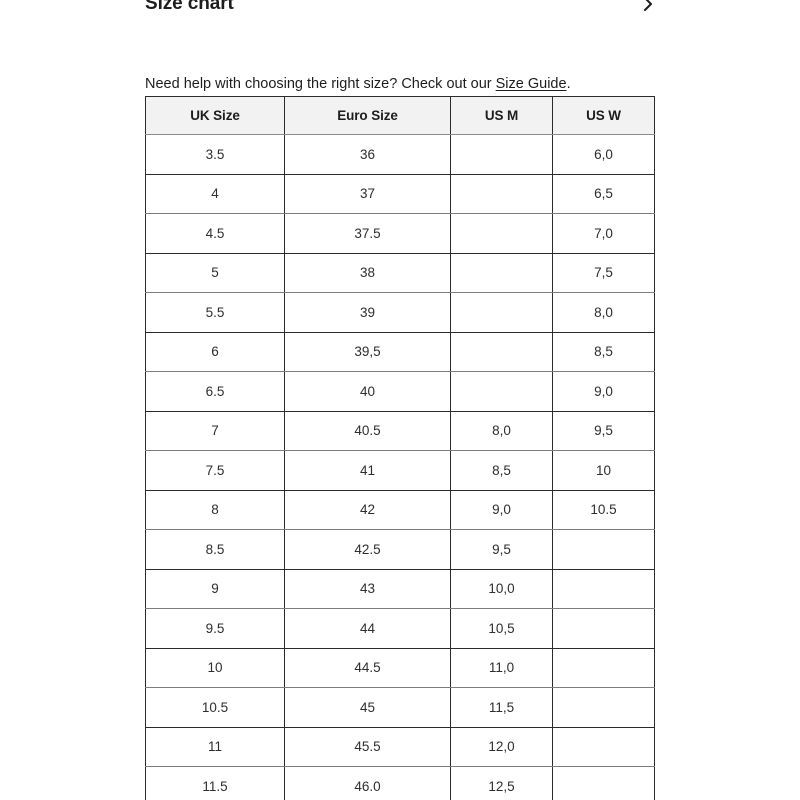  What do you see at coordinates (501, 707) in the screenshot?
I see `table-cell: 11,5` at bounding box center [501, 707].